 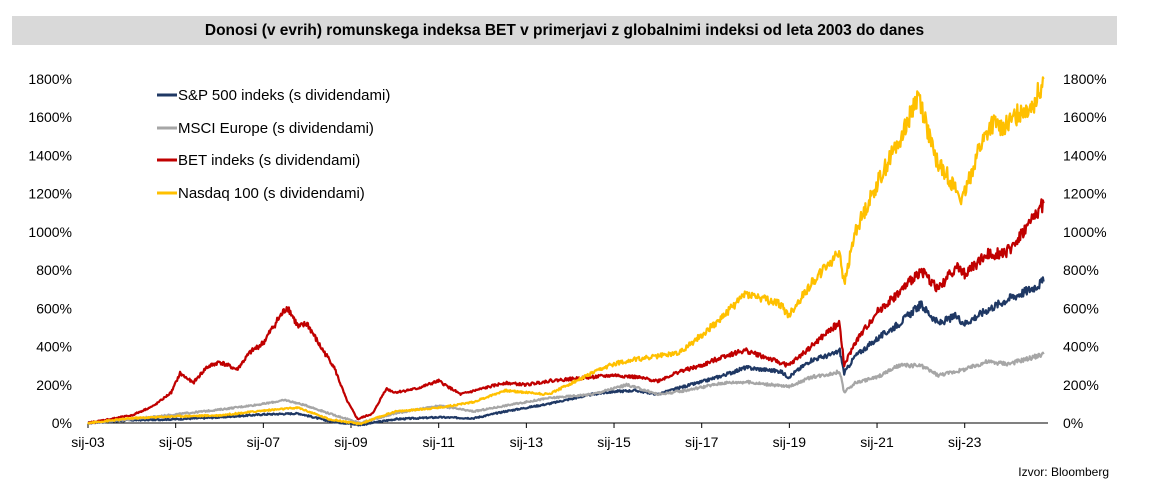 What do you see at coordinates (269, 160) in the screenshot?
I see `legend-label: BET indeks (s dividendami)` at bounding box center [269, 160].